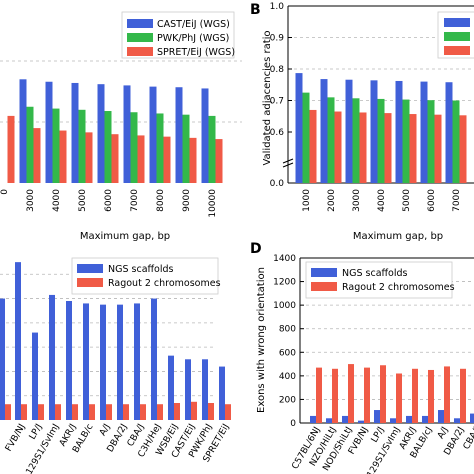 Image resolution: width=474 pixels, height=474 pixels. Describe the element at coordinates (109, 200) in the screenshot. I see `x-tick-label-a: 6000` at that location.